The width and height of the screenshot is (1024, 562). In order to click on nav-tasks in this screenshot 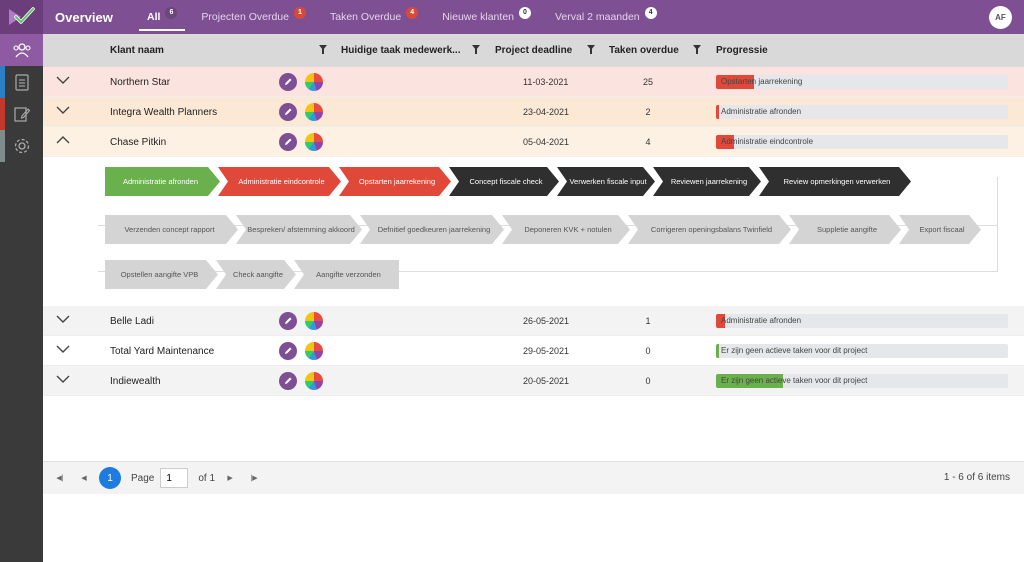, I will do `click(21, 82)`.